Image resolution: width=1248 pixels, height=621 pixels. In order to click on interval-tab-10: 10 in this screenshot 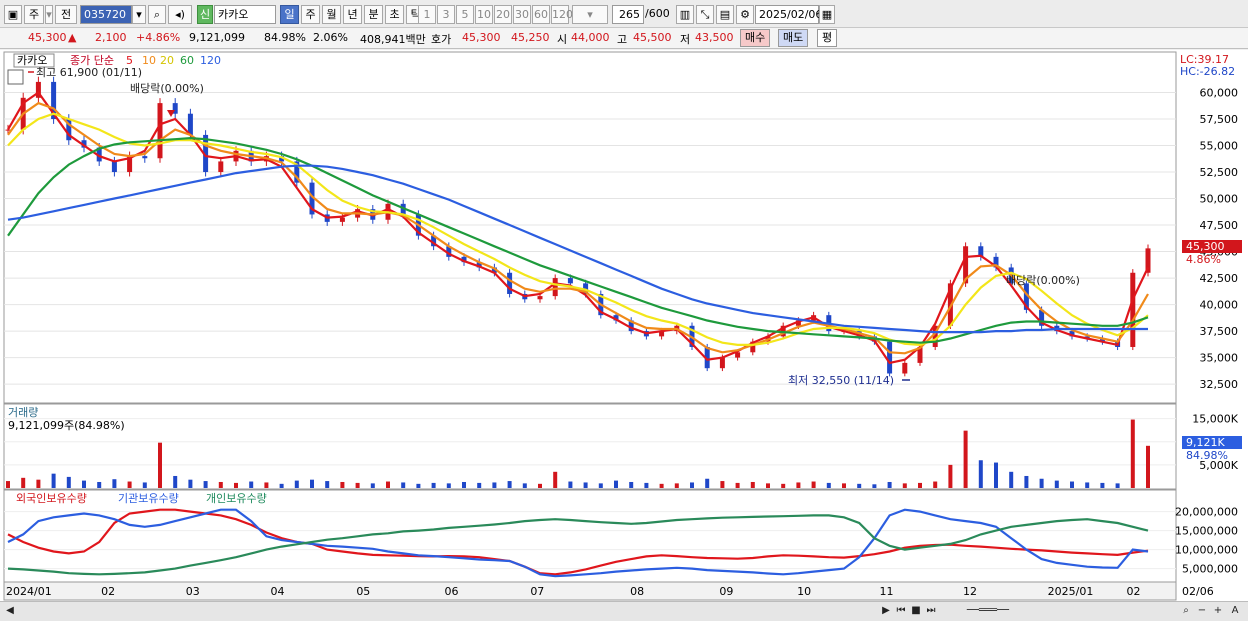, I will do `click(484, 14)`.